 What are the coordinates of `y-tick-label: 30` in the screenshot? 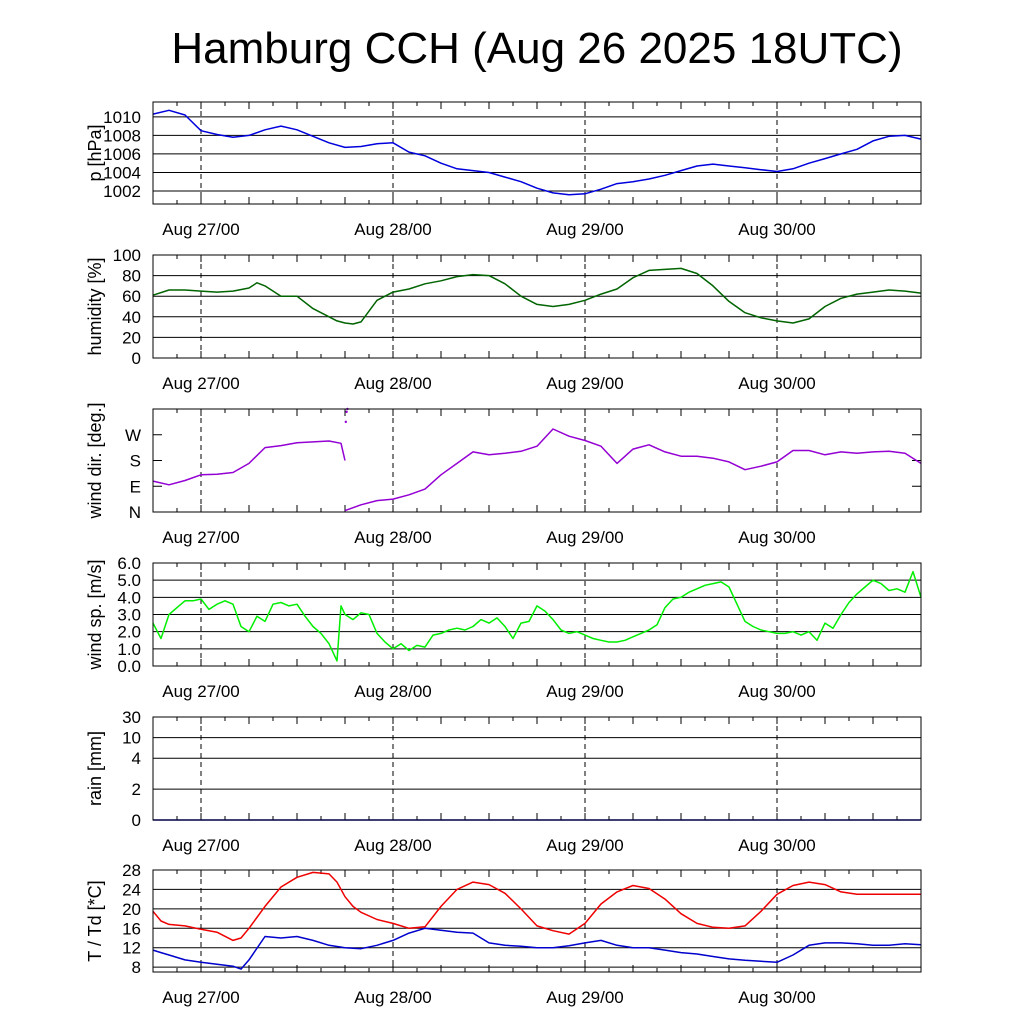 It's located at (131, 717).